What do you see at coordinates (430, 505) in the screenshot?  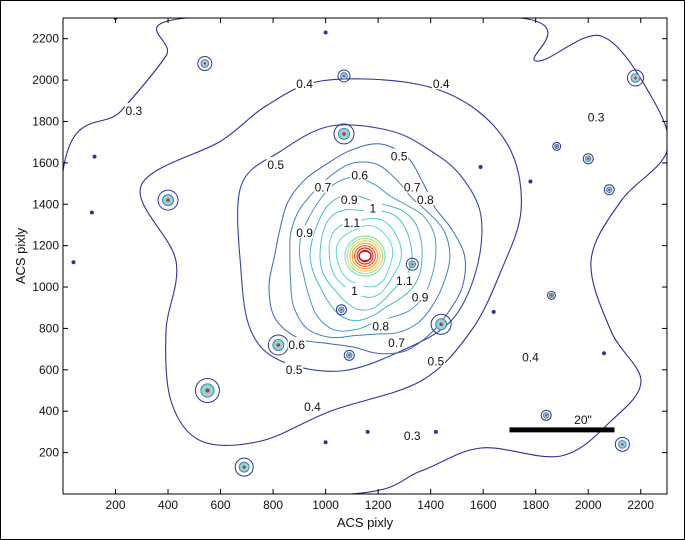 I see `x-tick-label: 1400` at bounding box center [430, 505].